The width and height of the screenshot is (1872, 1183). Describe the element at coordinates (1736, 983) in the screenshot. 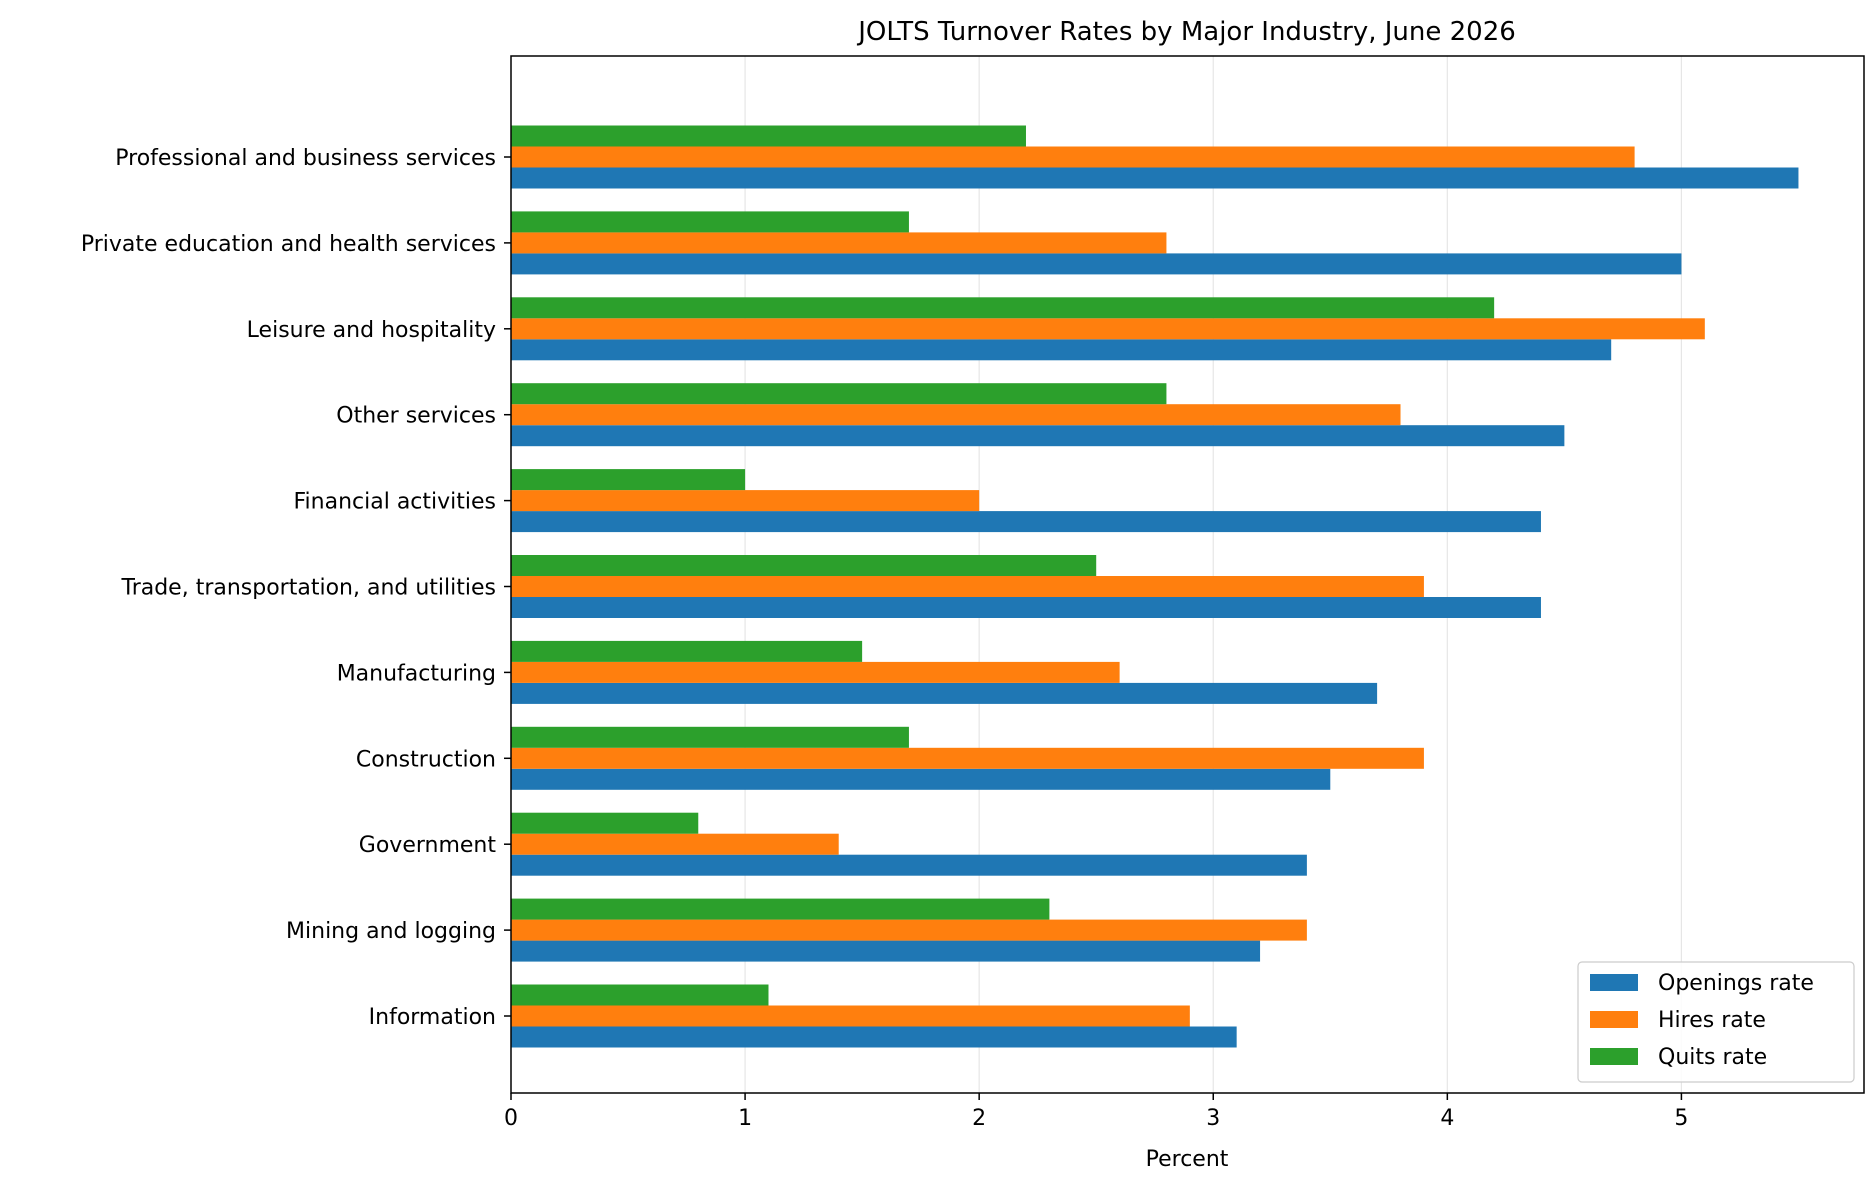

I see `legend-label: Openings rate` at that location.